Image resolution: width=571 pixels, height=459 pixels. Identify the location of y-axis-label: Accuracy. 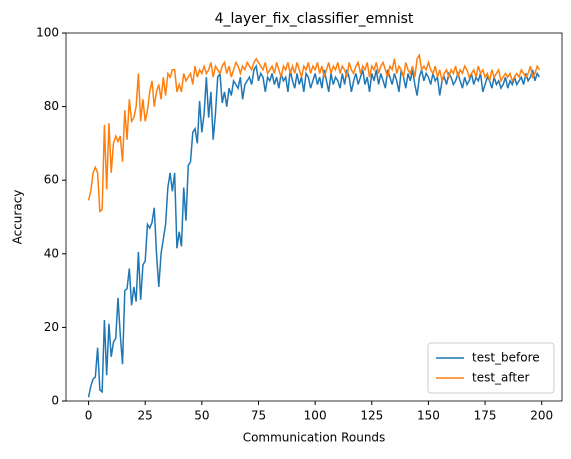
(18, 217).